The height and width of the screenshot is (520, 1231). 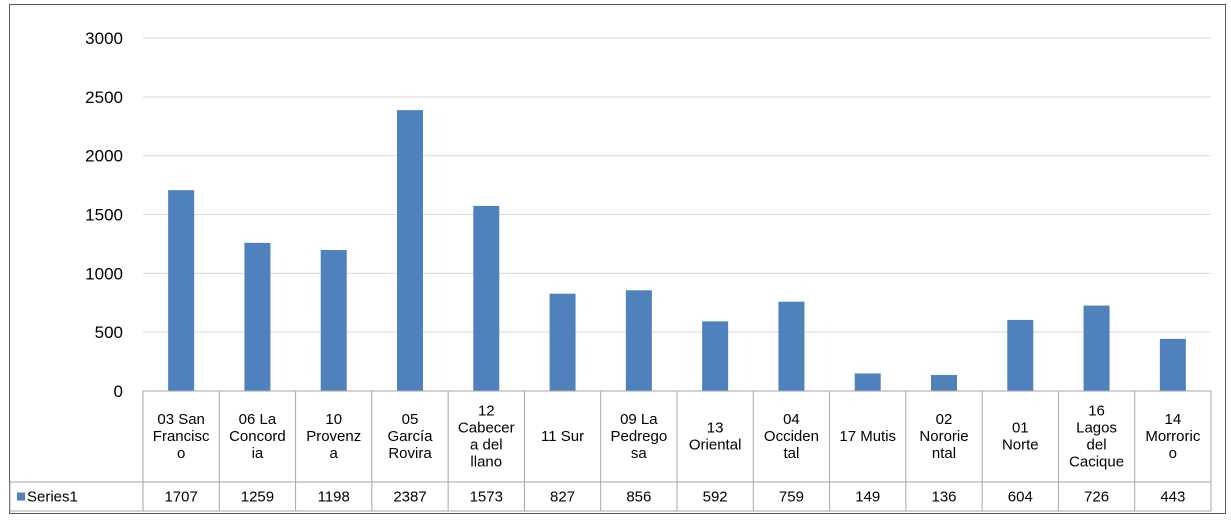 I want to click on data-value-label: 1259, so click(x=257, y=497).